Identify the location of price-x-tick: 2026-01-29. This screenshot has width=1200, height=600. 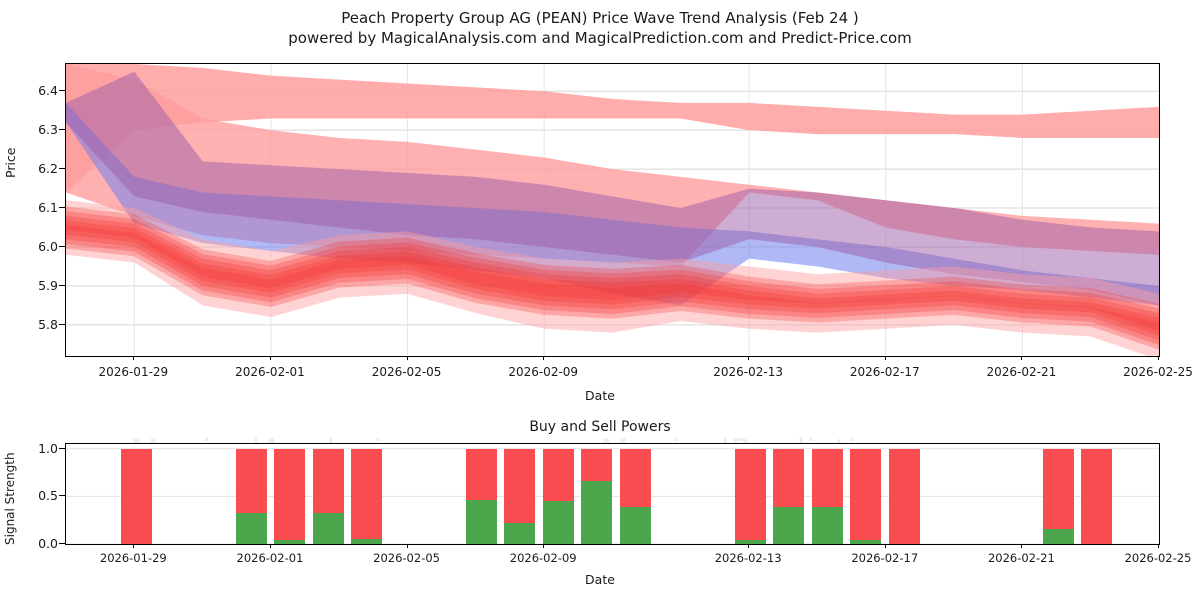
(133, 372).